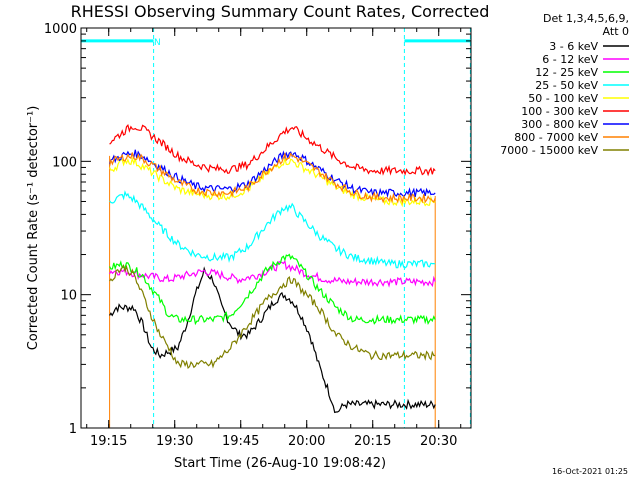  I want to click on x-tick-label-4: 20:15, so click(372, 441).